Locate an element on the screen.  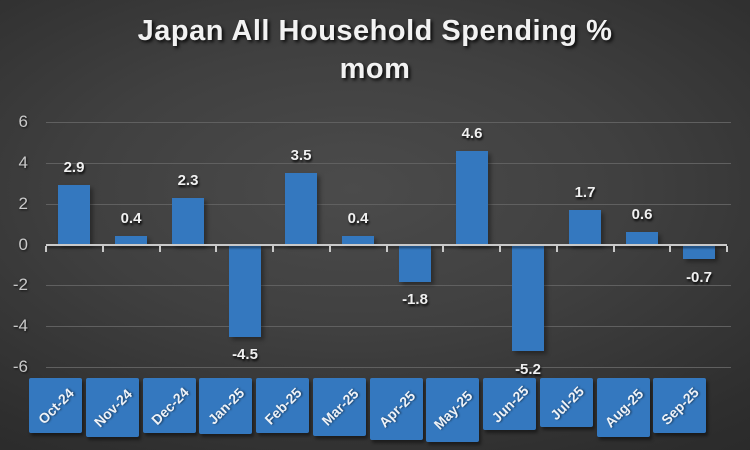
y-tick-label: 4 is located at coordinates (23, 162).